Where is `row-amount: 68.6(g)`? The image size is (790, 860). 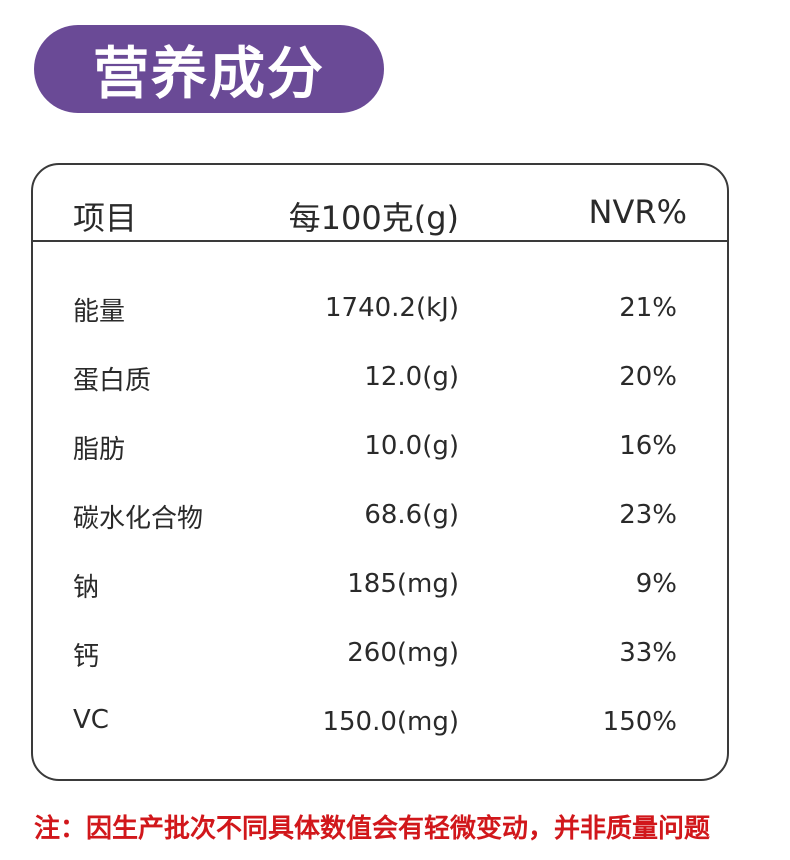
row-amount: 68.6(g) is located at coordinates (411, 515).